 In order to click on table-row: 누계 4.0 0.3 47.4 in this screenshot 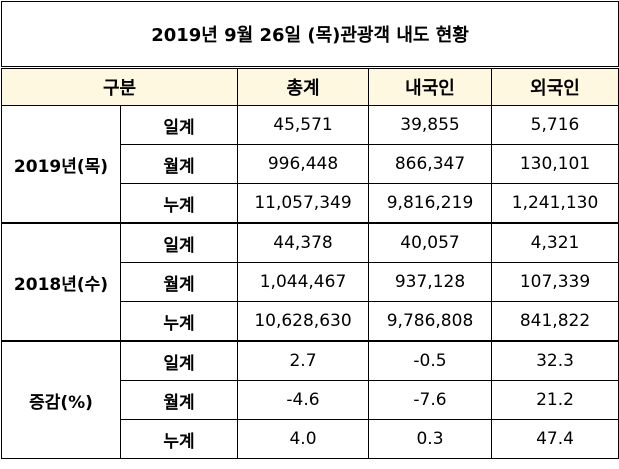, I will do `click(310, 439)`.